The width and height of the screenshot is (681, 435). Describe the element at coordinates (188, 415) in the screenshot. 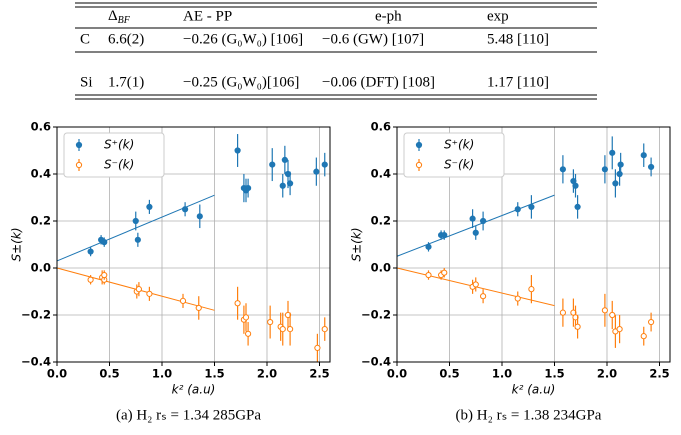

I see `caption: (a) H₂ rₛ = 1.34 285GPa` at that location.